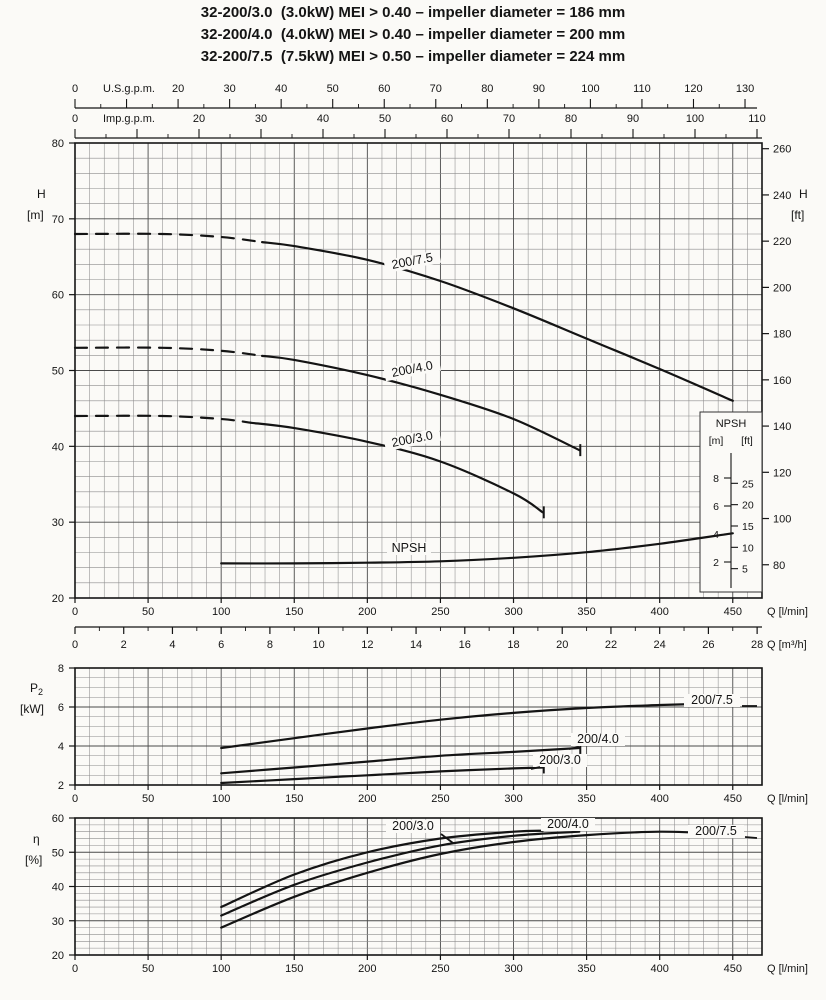 This screenshot has width=826, height=1000. I want to click on usgpm-tick-label: 130, so click(745, 89).